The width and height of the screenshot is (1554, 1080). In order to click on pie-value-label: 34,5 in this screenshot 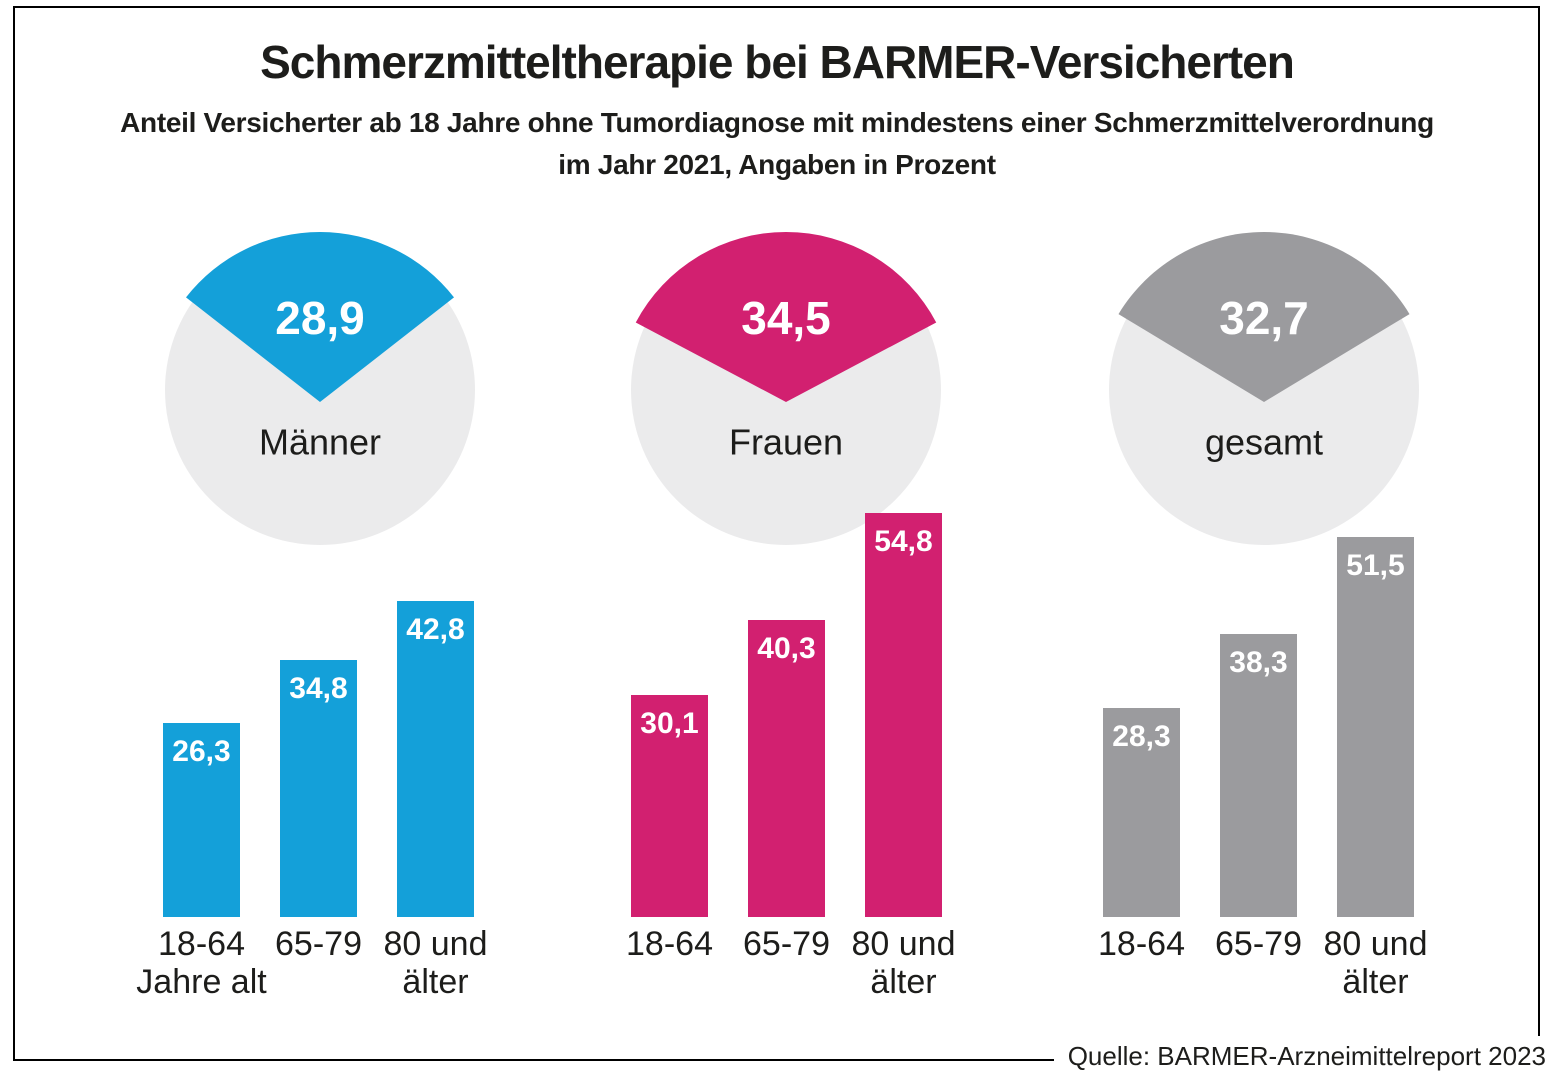, I will do `click(786, 318)`.